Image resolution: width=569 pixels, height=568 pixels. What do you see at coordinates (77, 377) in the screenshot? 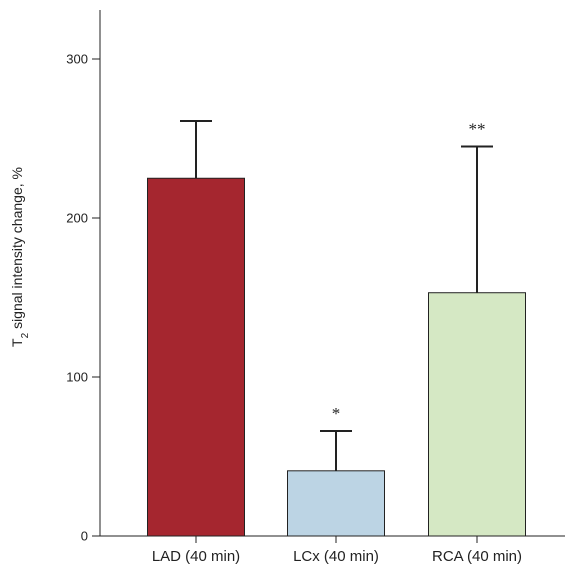
I see `y-tick-label: 100` at bounding box center [77, 377].